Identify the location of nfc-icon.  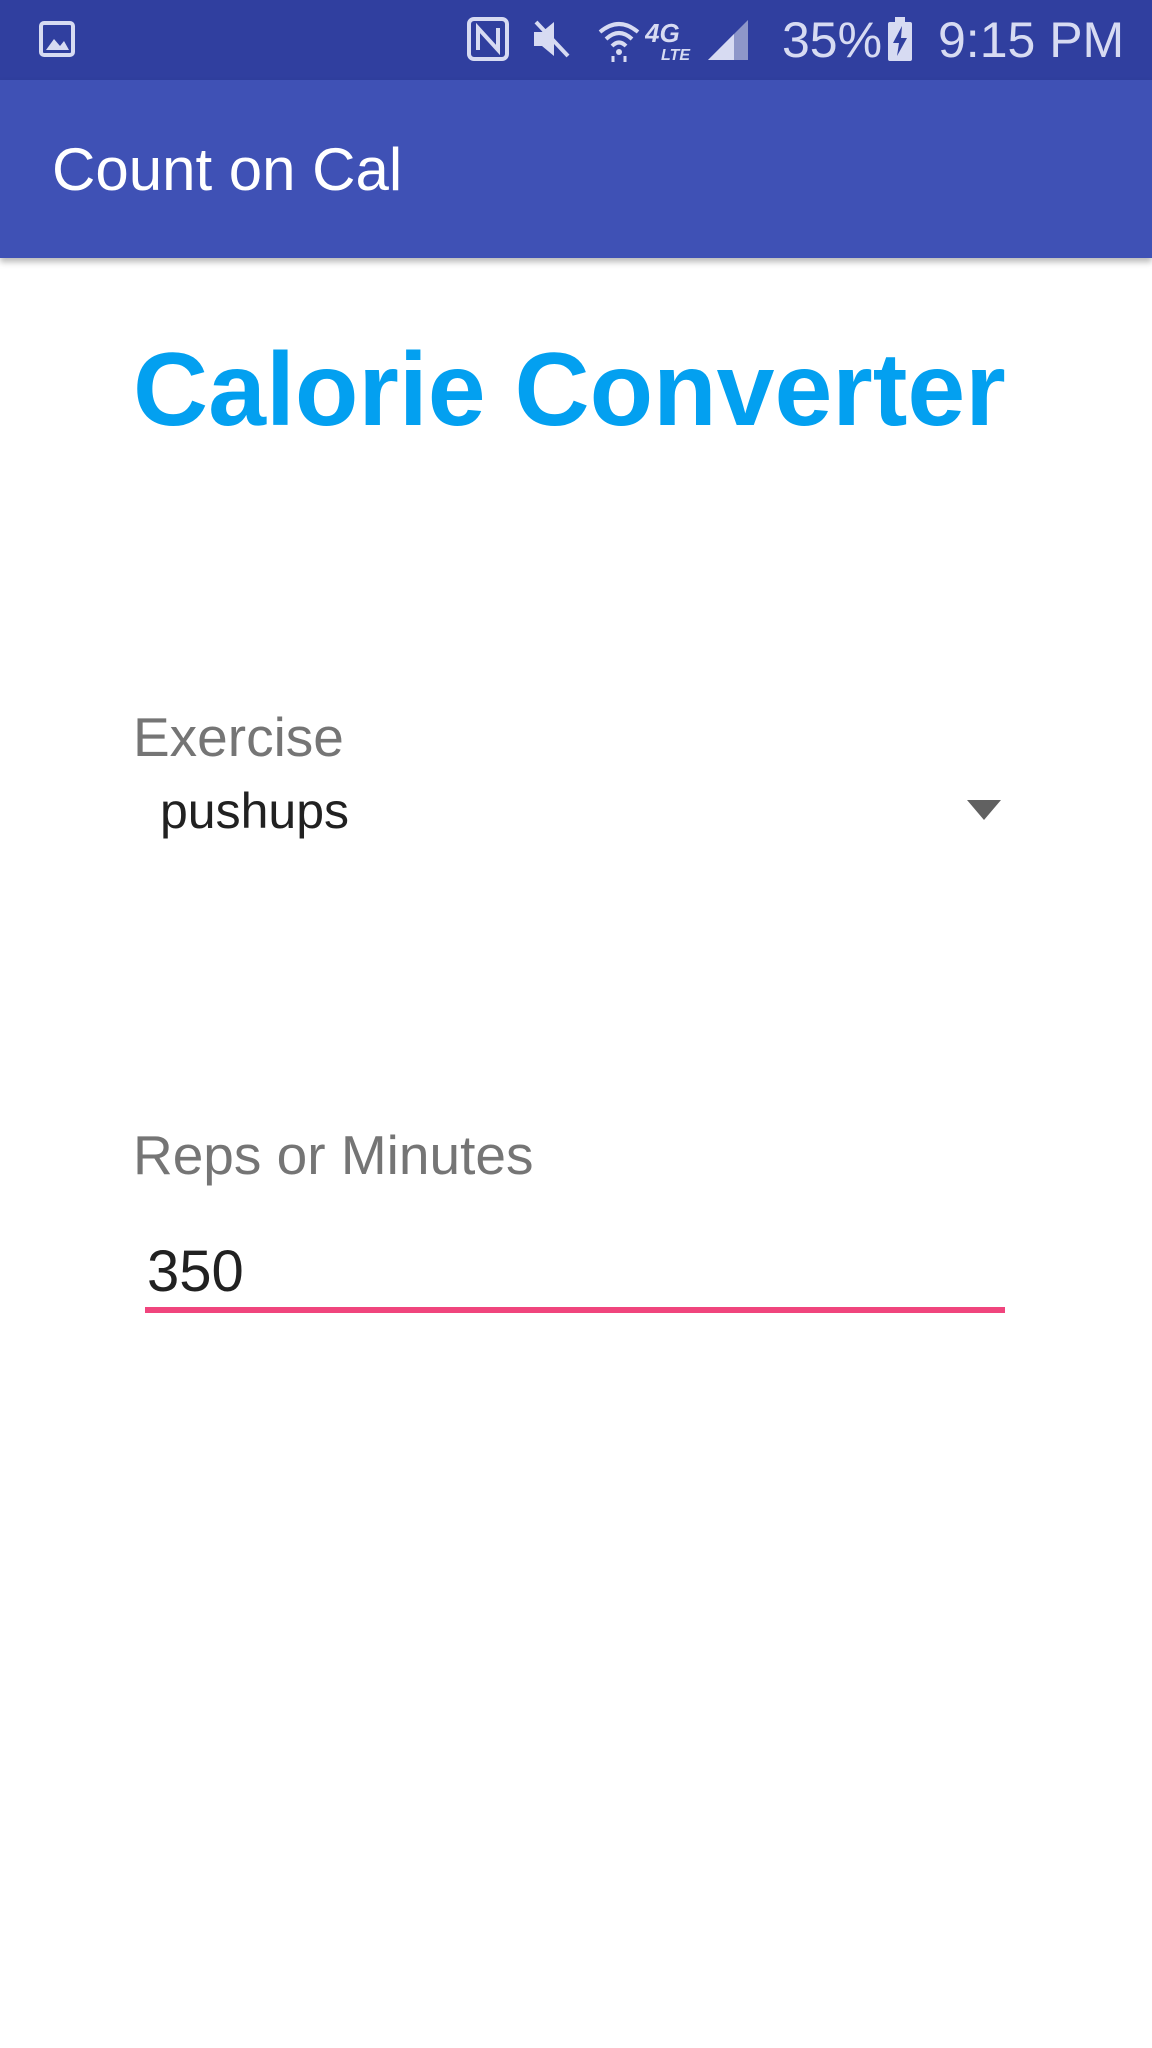
(488, 39).